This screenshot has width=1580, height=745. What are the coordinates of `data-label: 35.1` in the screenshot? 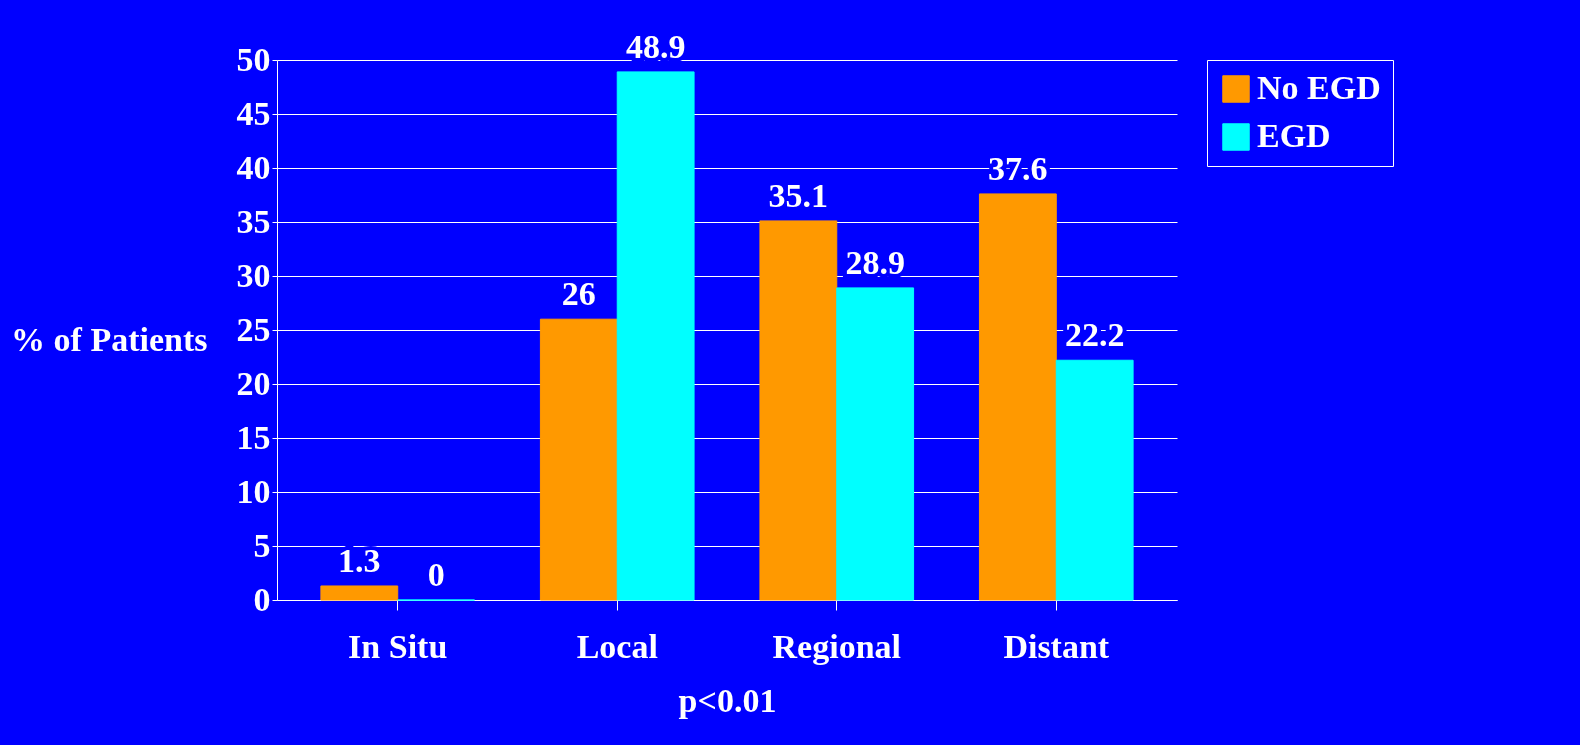 It's located at (798, 195).